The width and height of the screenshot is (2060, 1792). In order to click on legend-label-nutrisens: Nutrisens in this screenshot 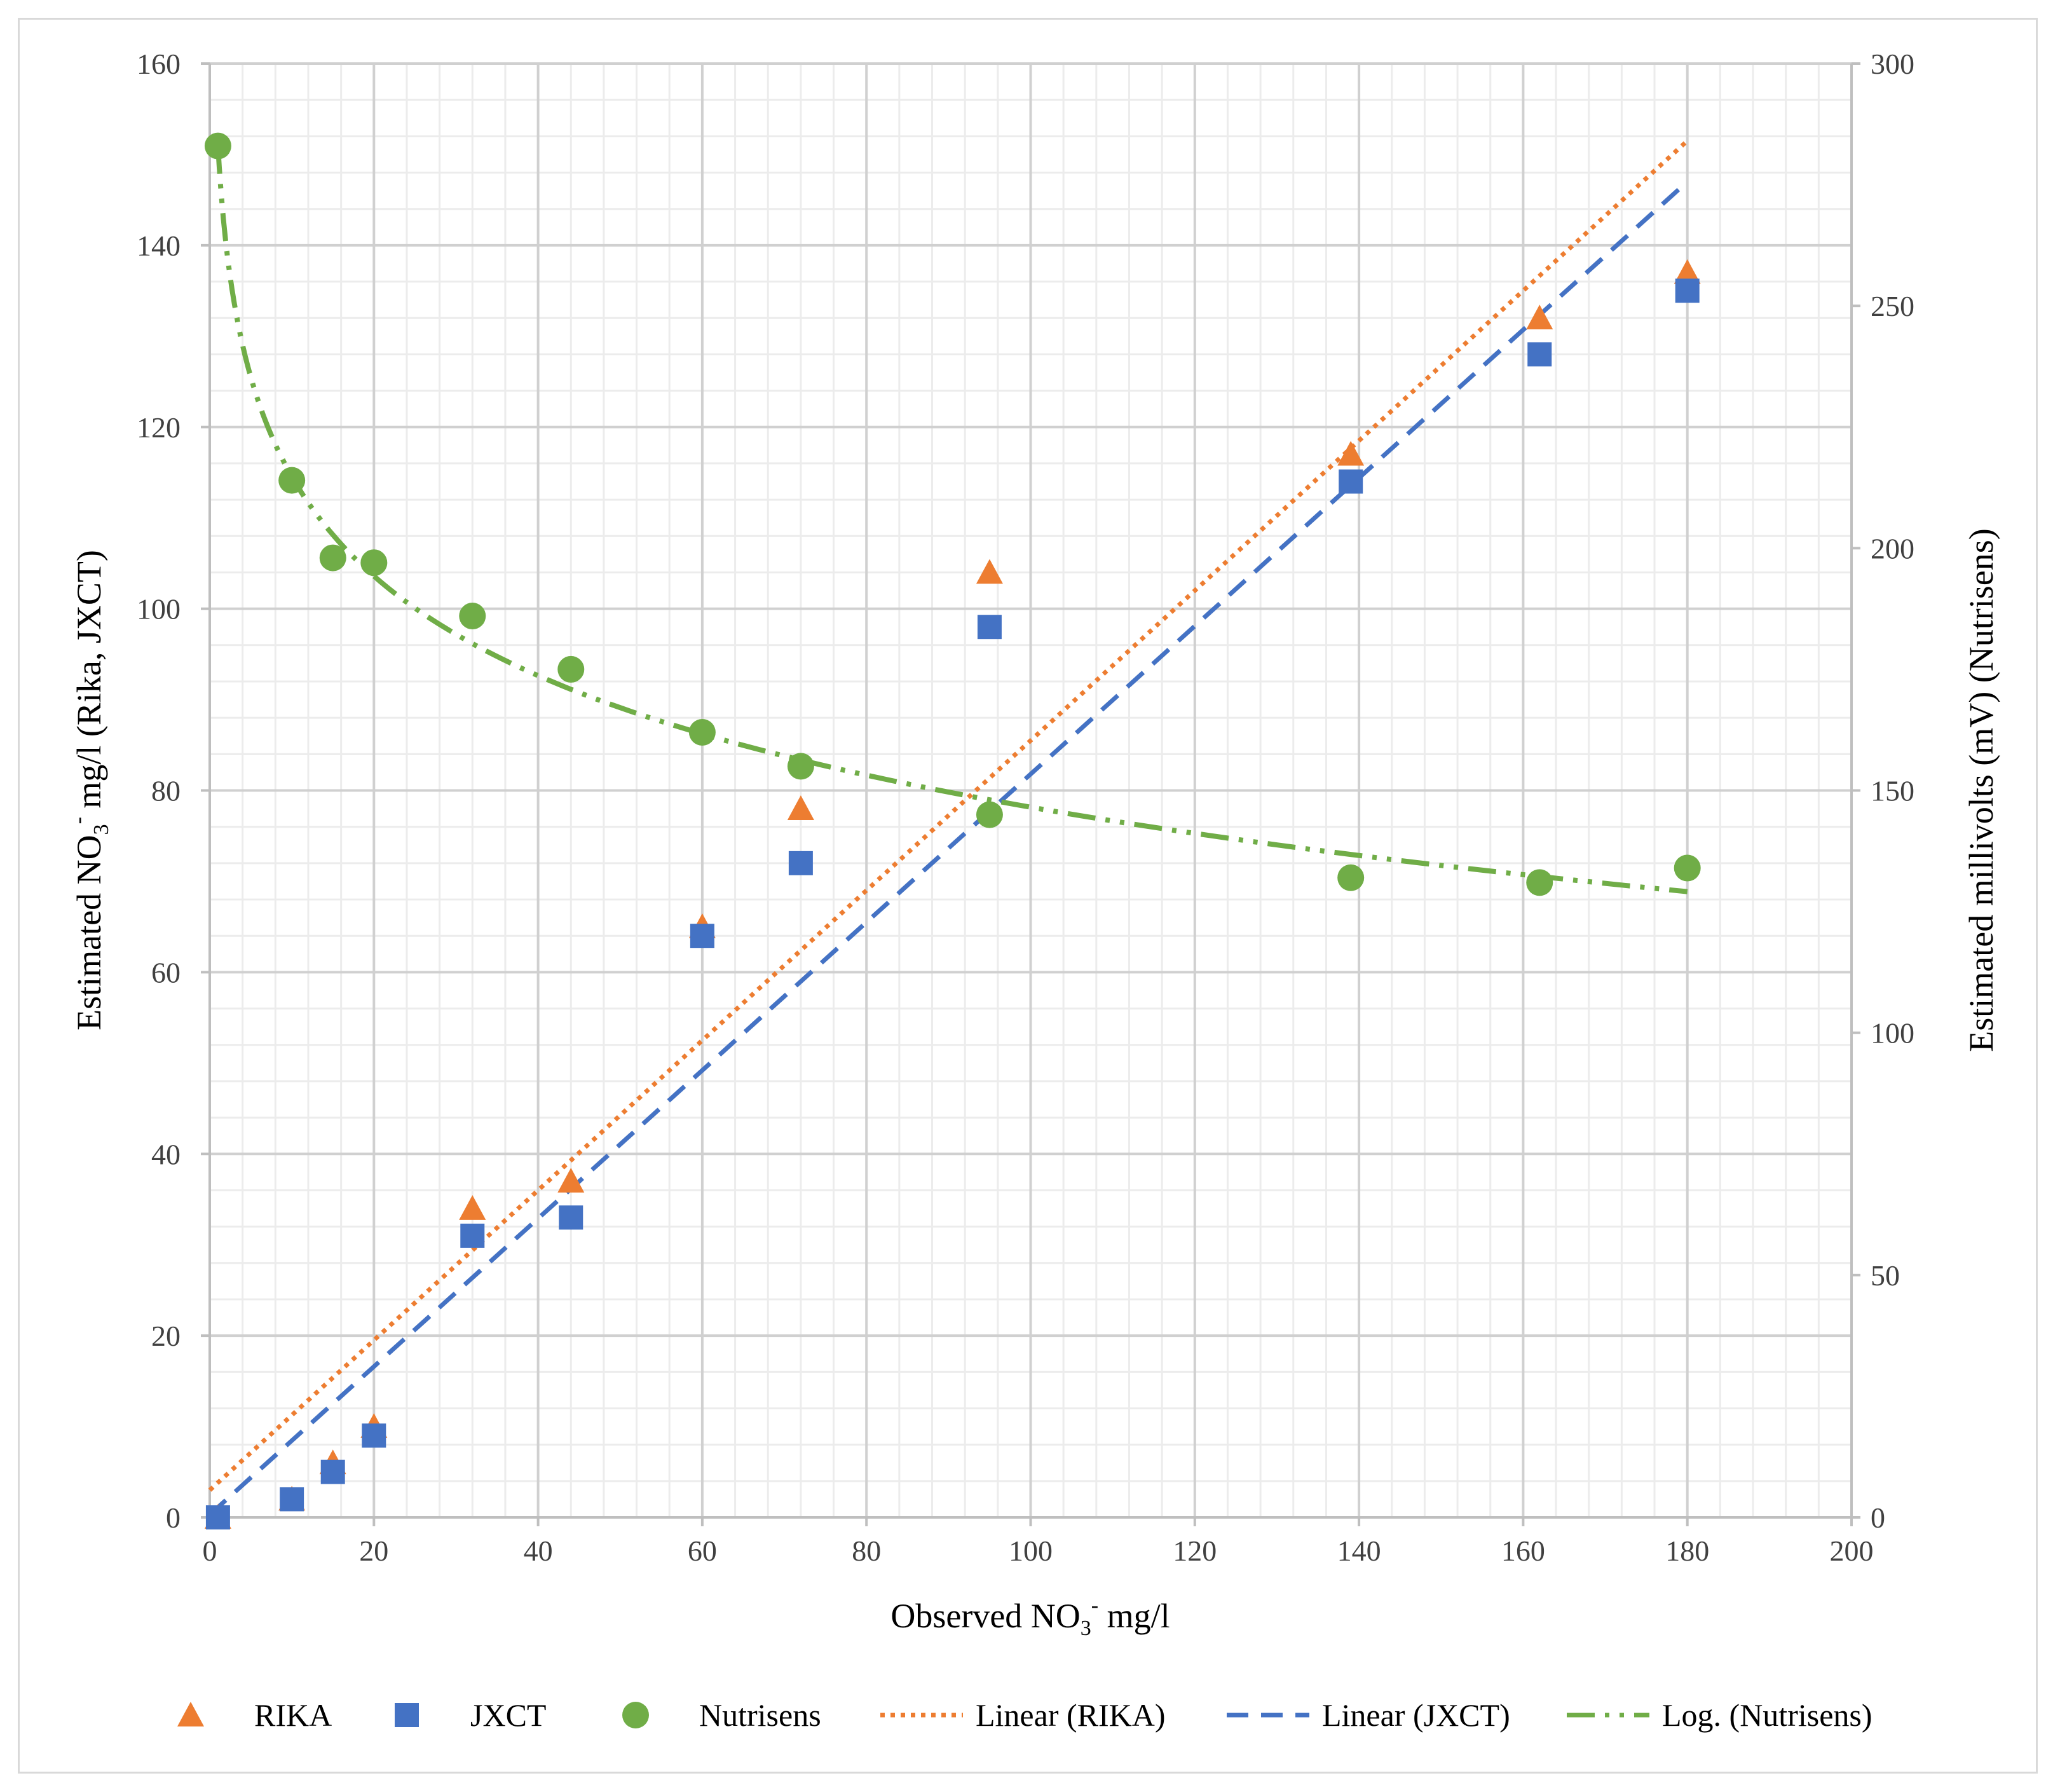, I will do `click(760, 1715)`.